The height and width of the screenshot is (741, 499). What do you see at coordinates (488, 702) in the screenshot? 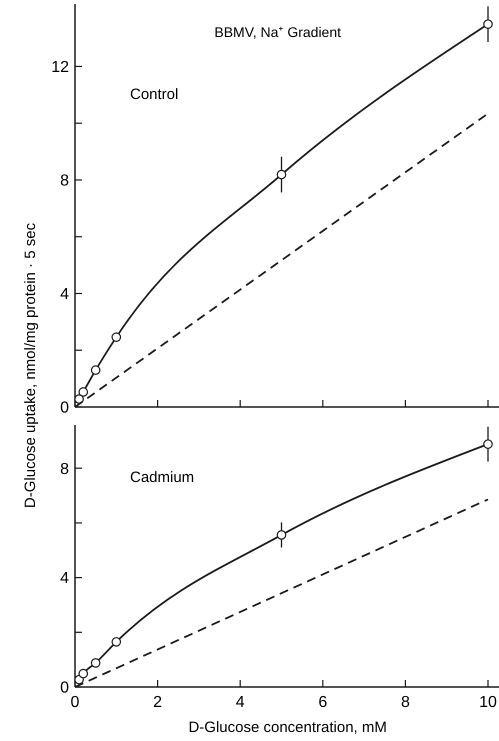
I see `x-tick-label: 10` at bounding box center [488, 702].